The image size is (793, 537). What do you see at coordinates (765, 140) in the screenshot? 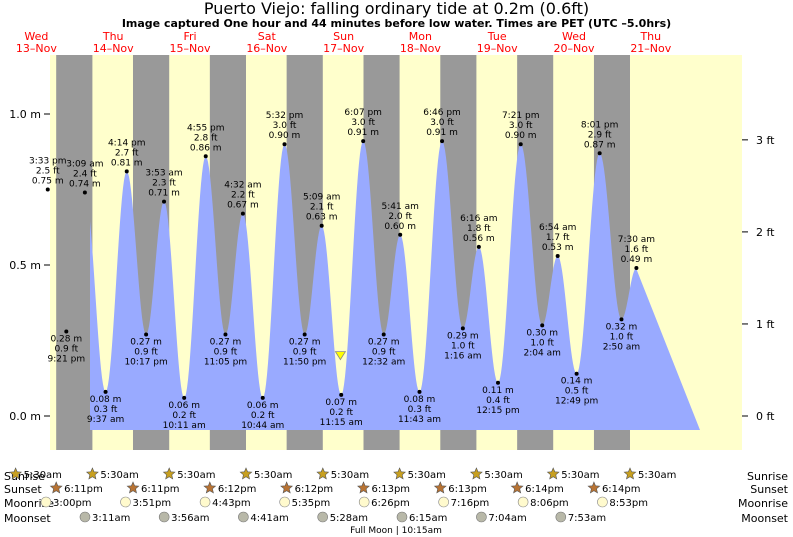
I see `y-right-tick-label: 3 ft` at bounding box center [765, 140].